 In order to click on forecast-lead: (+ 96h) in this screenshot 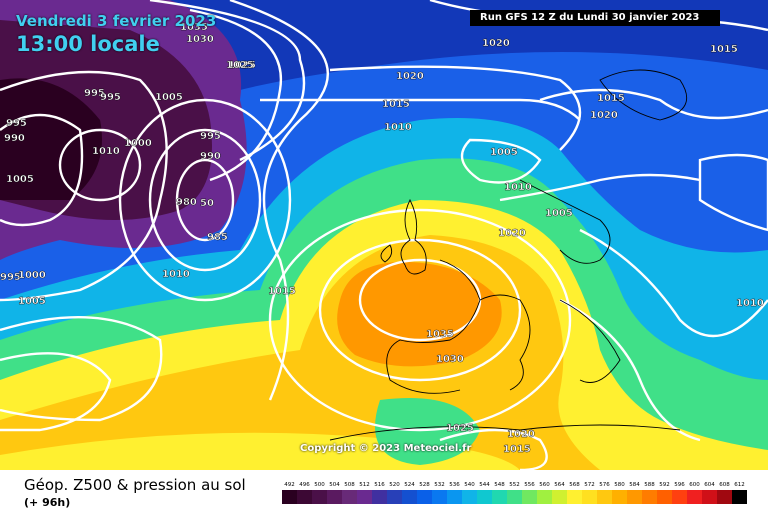, I will do `click(47, 502)`.